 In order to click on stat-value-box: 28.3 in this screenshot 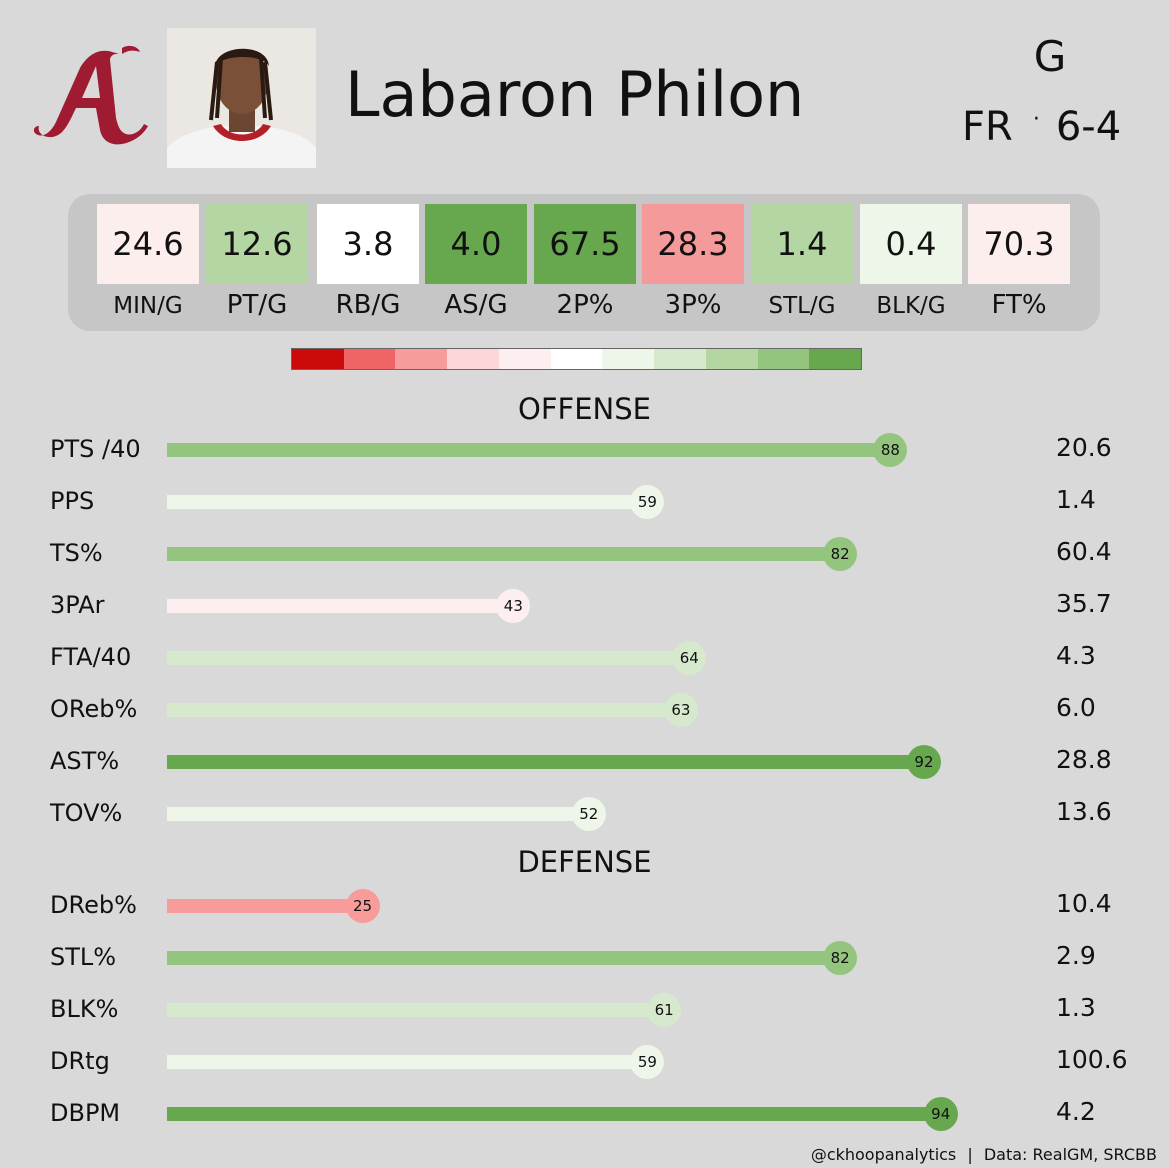, I will do `click(693, 244)`.